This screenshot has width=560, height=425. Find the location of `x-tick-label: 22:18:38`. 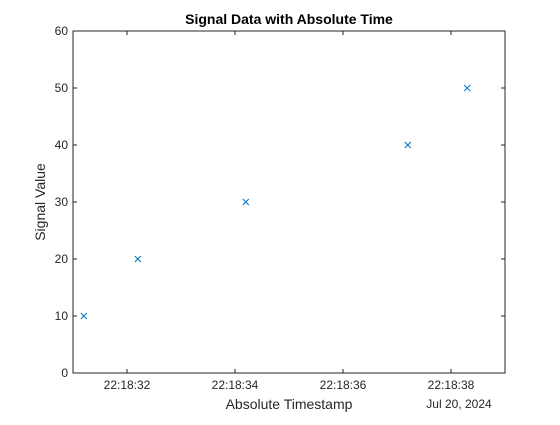

x-tick-label: 22:18:38 is located at coordinates (451, 385).